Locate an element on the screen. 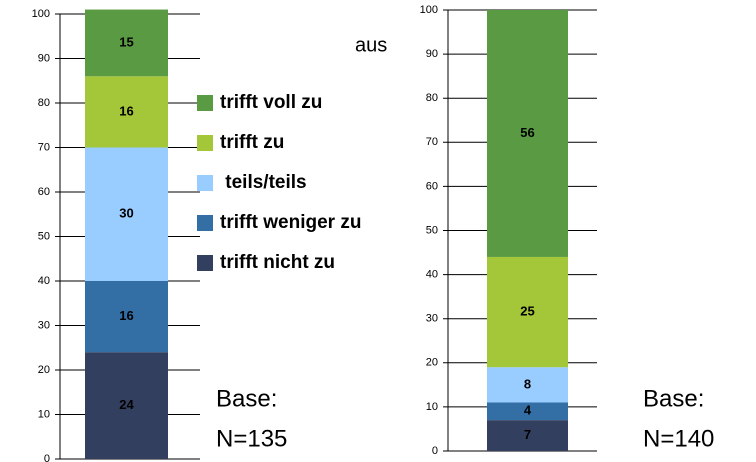 The width and height of the screenshot is (756, 462). value-label: 25 is located at coordinates (527, 311).